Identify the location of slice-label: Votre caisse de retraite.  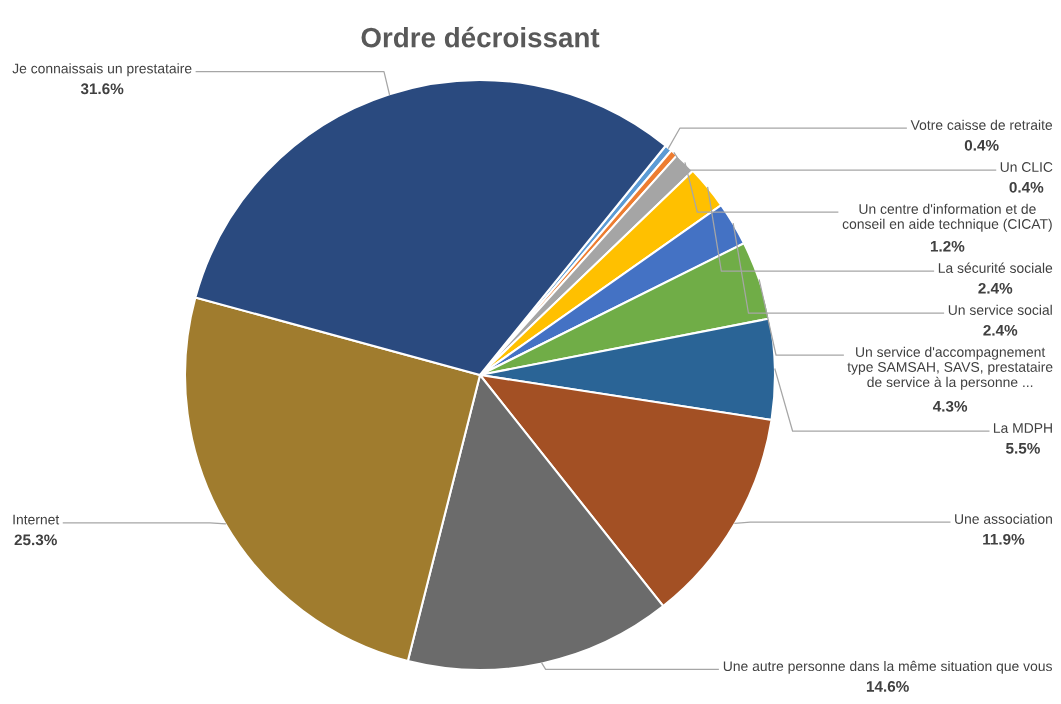
(981, 124).